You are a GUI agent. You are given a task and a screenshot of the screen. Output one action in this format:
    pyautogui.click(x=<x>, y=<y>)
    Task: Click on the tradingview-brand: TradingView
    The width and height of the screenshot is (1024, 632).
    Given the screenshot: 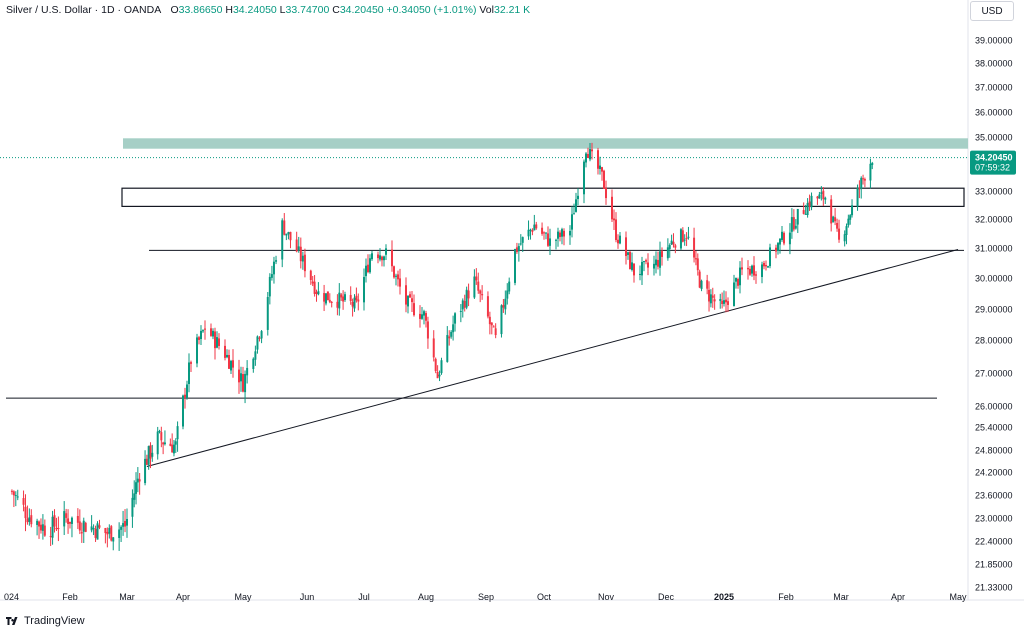 What is the action you would take?
    pyautogui.click(x=45, y=621)
    